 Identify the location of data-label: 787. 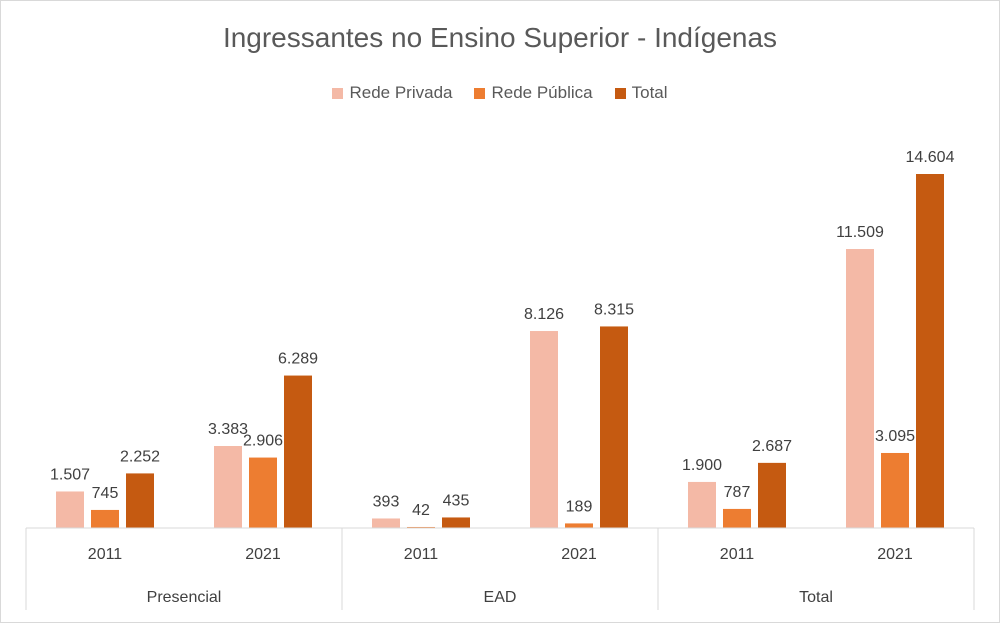
(737, 492).